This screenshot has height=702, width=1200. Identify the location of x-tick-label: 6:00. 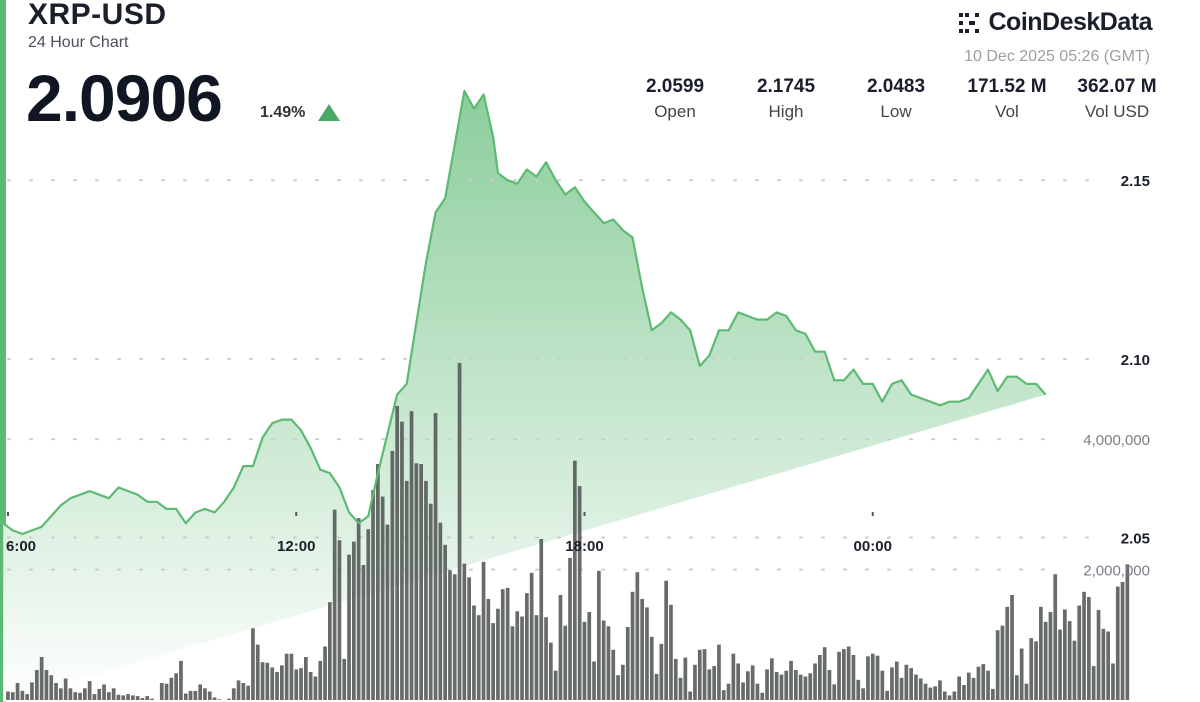
(21, 546).